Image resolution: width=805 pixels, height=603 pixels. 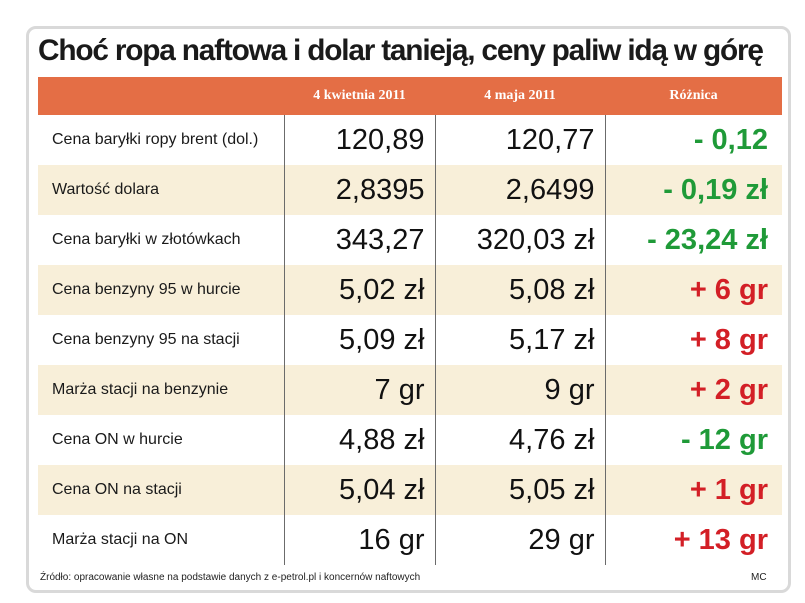 What do you see at coordinates (359, 290) in the screenshot?
I see `april-value: 5,02 zł` at bounding box center [359, 290].